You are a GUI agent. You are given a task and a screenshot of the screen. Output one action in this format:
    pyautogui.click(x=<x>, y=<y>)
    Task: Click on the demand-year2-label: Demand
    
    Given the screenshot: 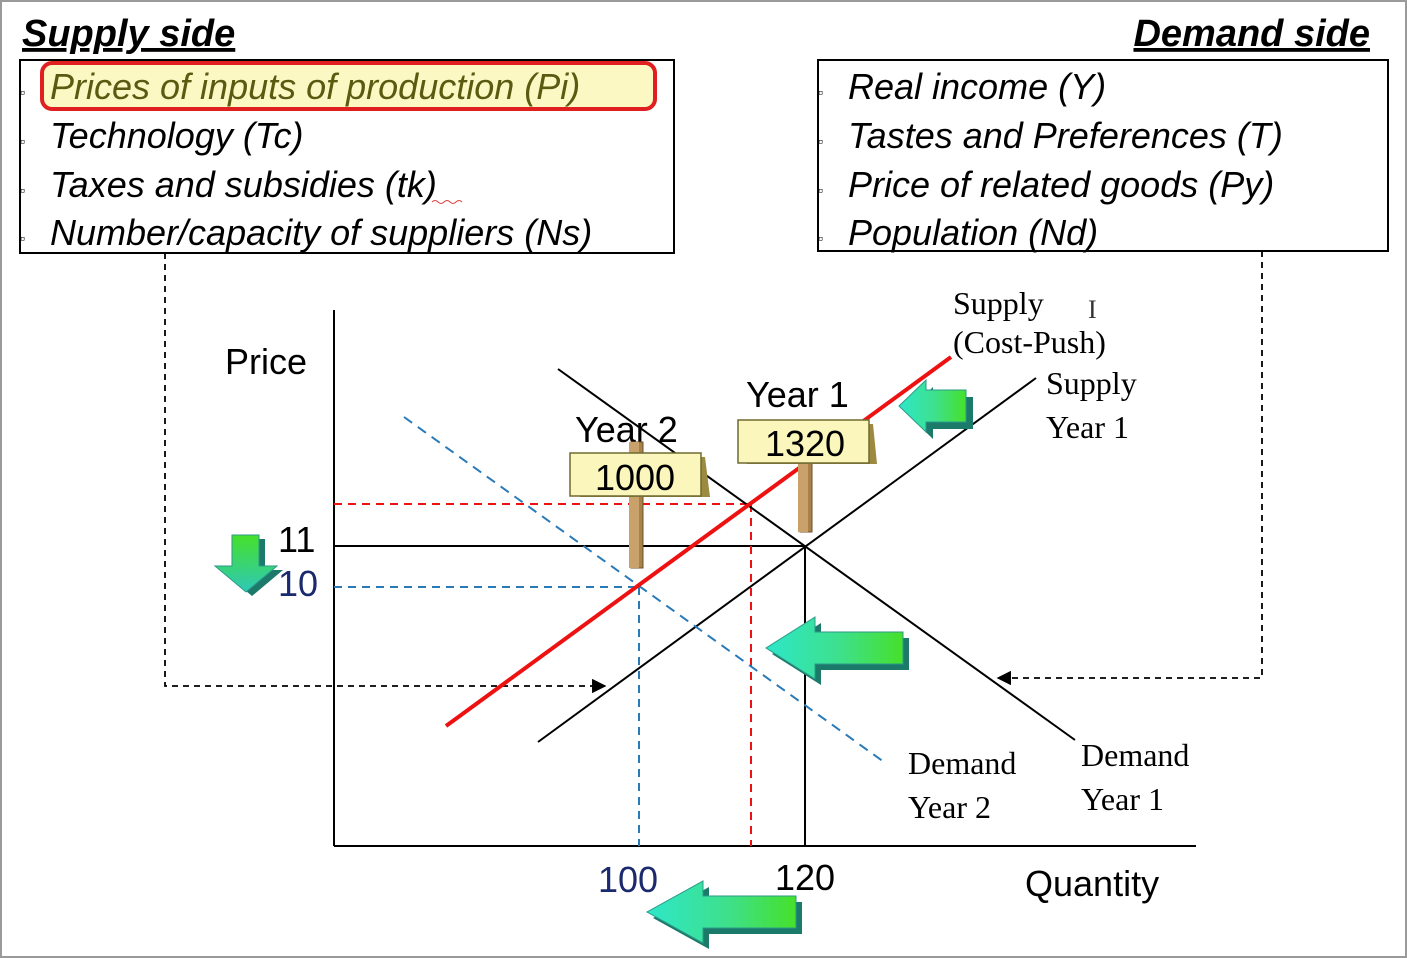 What is the action you would take?
    pyautogui.click(x=962, y=763)
    